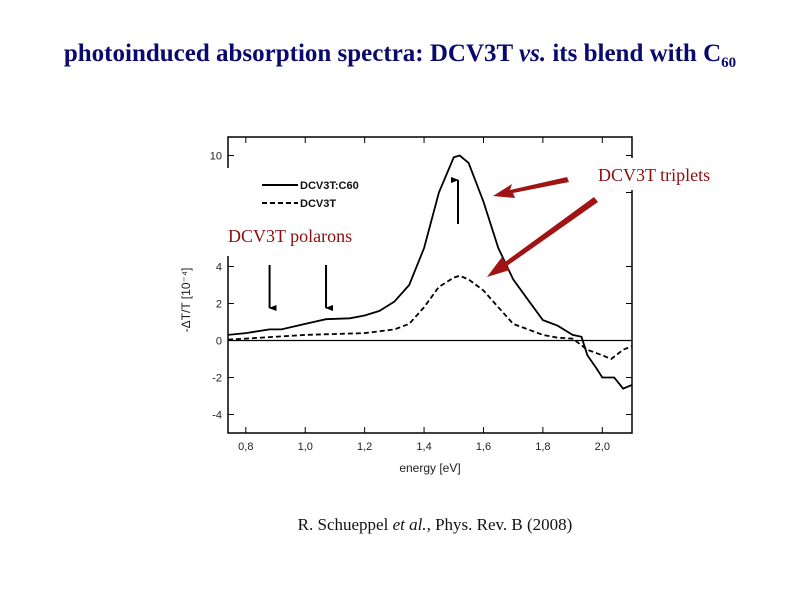  Describe the element at coordinates (364, 447) in the screenshot. I see `x-tick-label: 1,2` at that location.